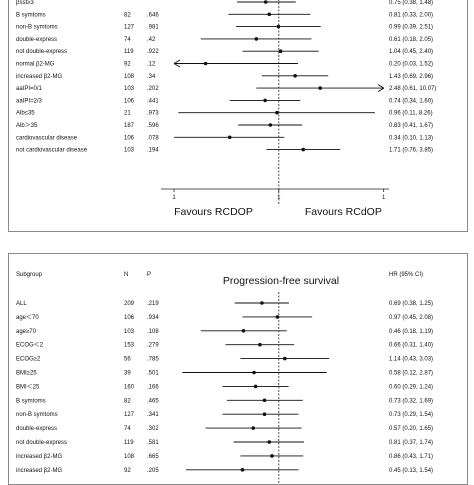 The height and width of the screenshot is (485, 474). I want to click on row-hr-ci-text: 0.20 (0.03, 1.52), so click(411, 65).